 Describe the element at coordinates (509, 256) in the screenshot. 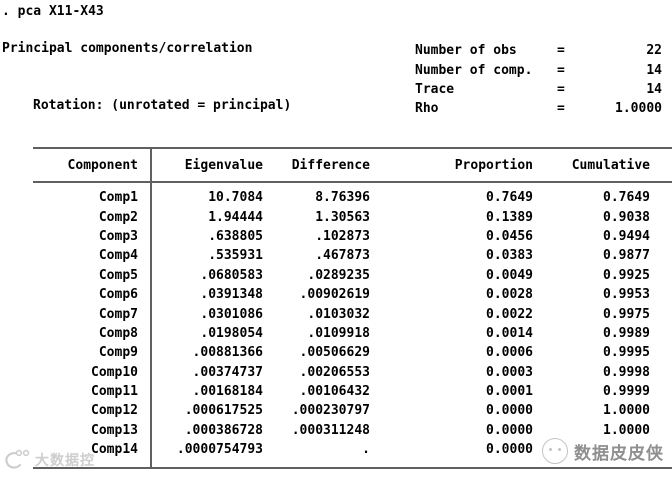

I see `cell-proportion: 0.0383` at that location.